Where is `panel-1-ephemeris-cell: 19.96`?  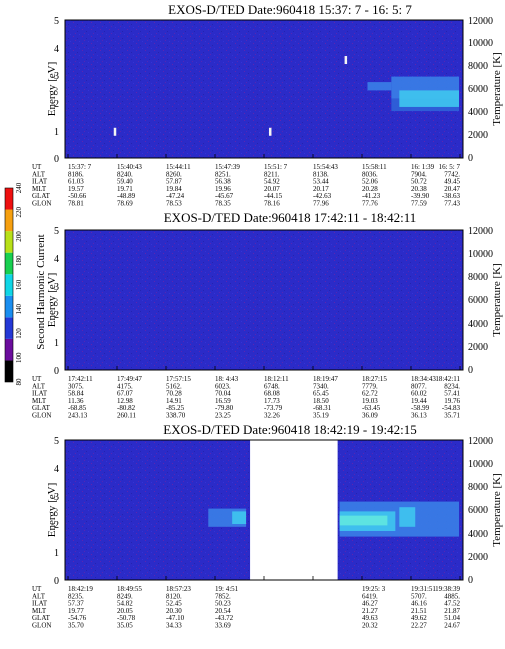 panel-1-ephemeris-cell: 19.96 is located at coordinates (223, 189).